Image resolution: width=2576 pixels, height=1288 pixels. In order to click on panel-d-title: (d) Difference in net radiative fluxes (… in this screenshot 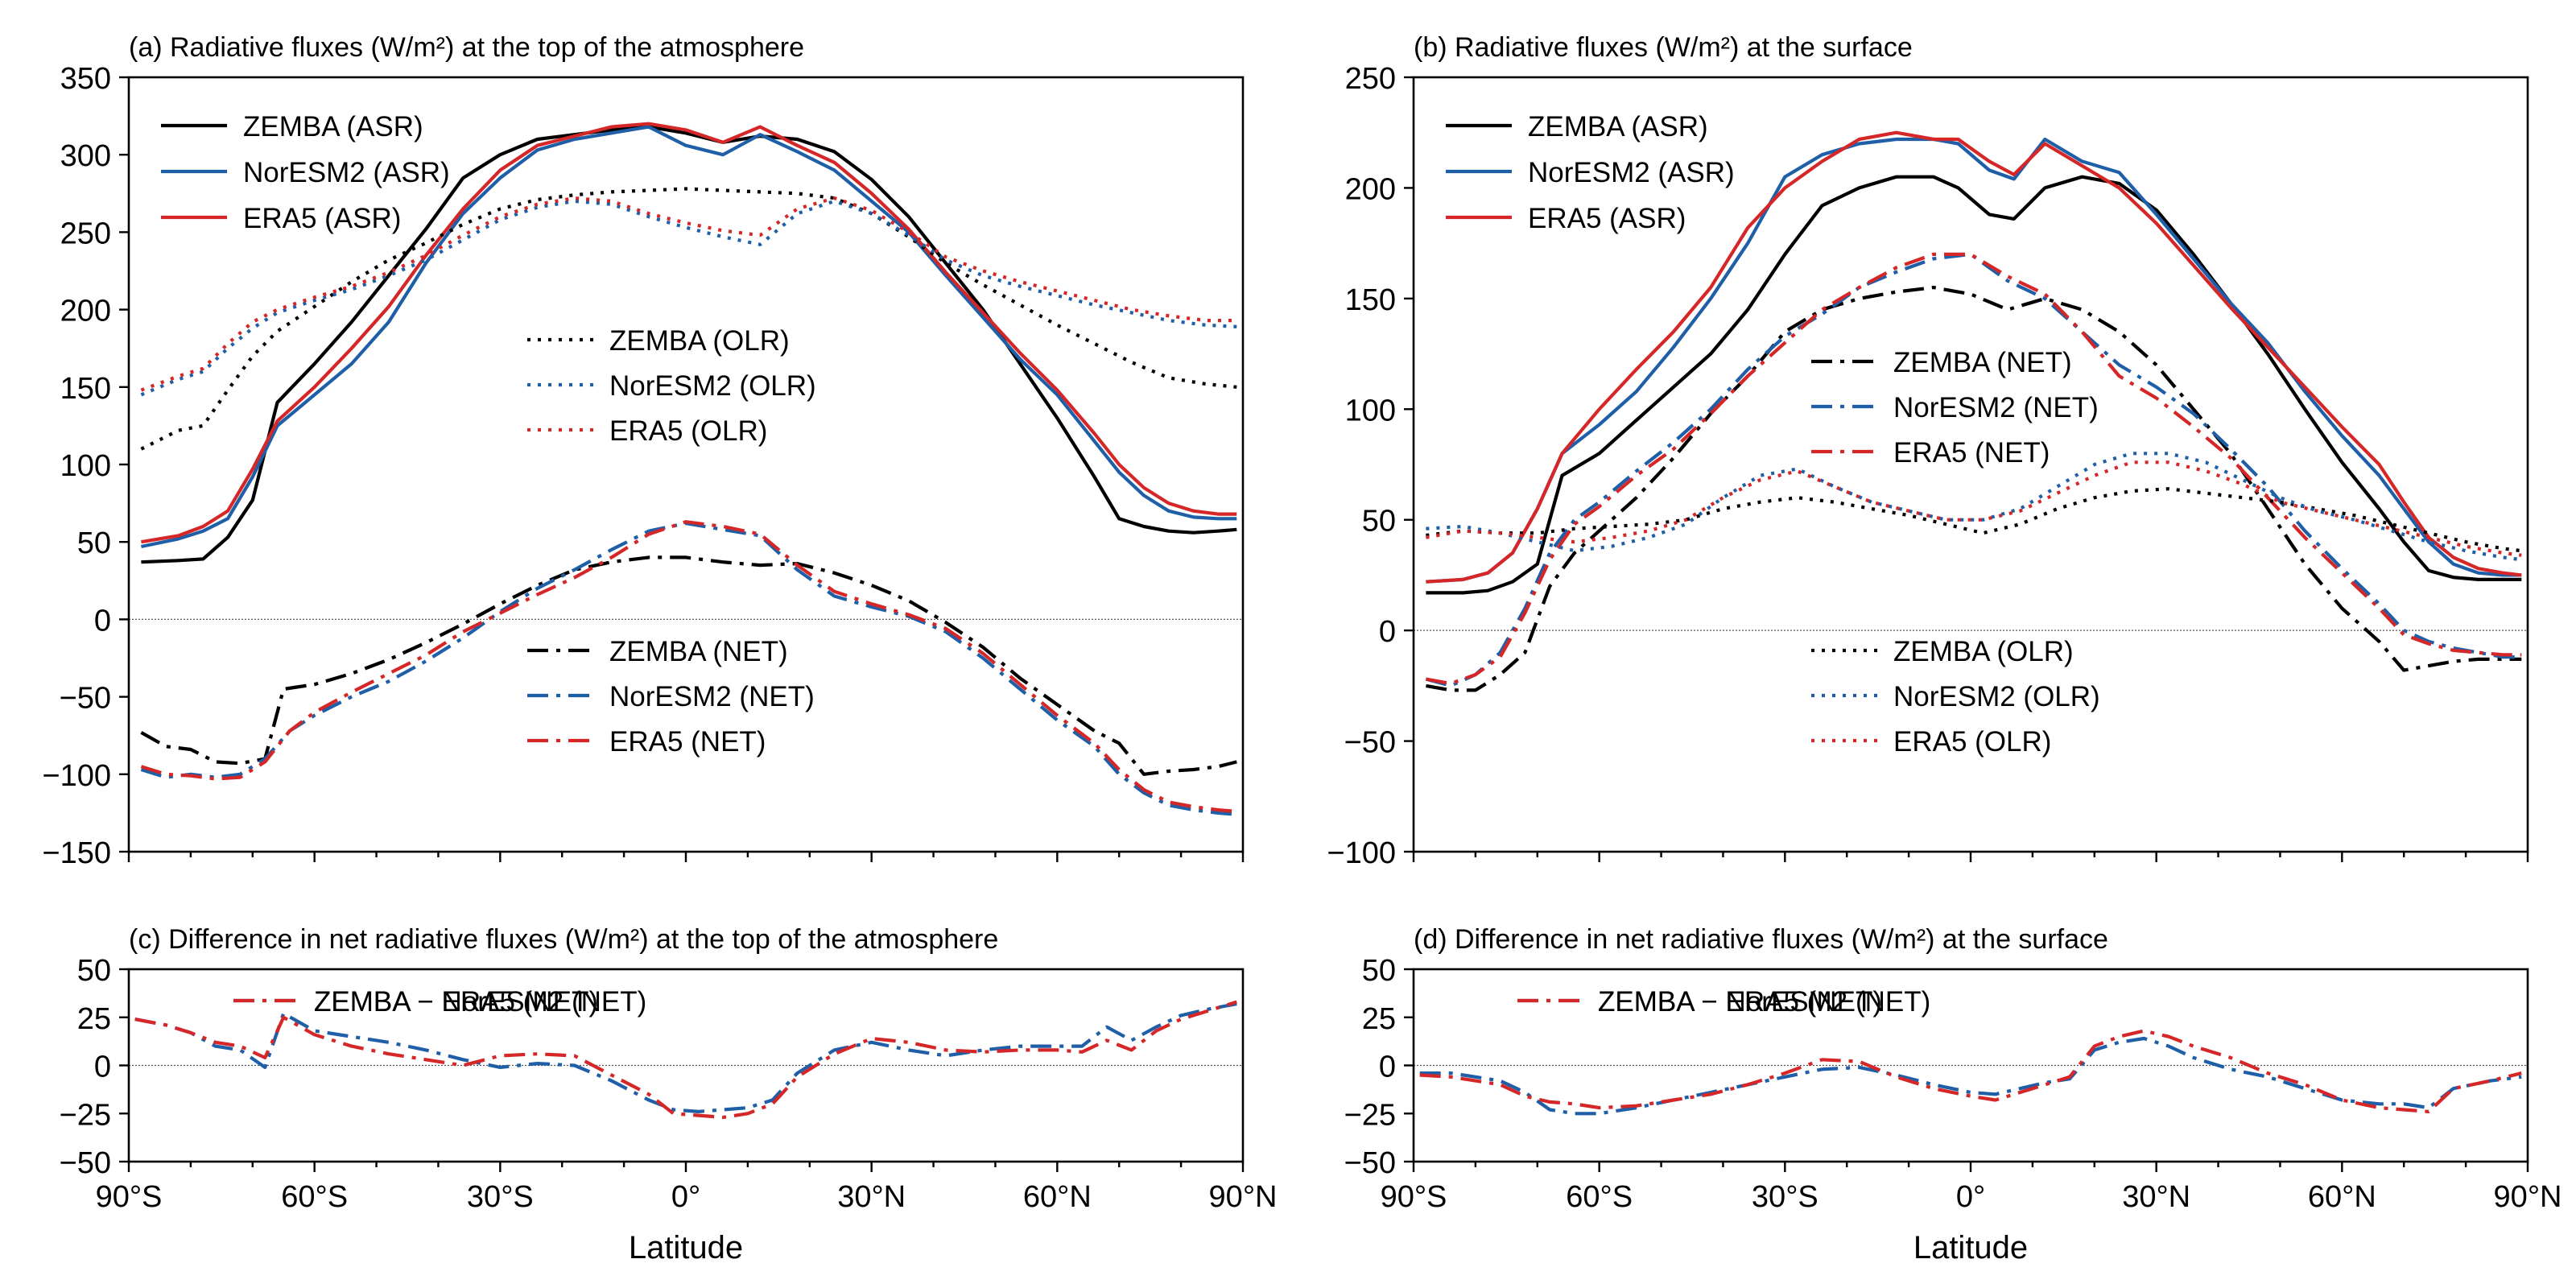, I will do `click(1761, 939)`.